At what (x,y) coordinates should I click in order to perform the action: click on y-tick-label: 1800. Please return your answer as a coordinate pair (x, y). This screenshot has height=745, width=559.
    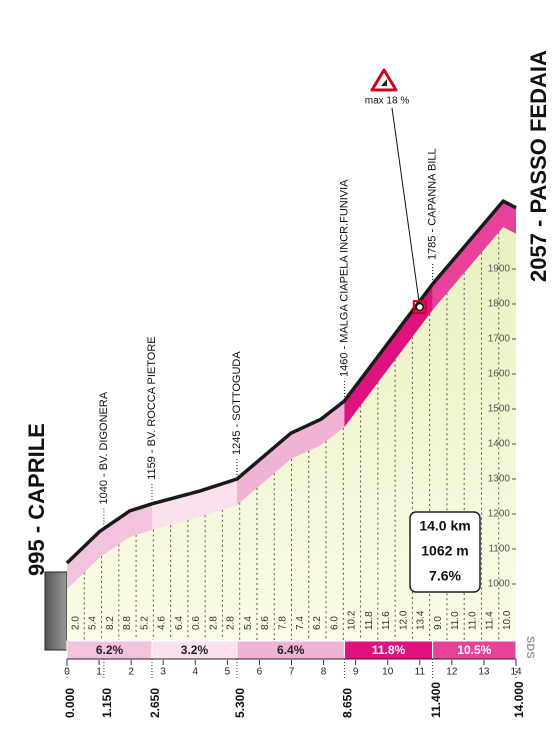
    Looking at the image, I should click on (499, 304).